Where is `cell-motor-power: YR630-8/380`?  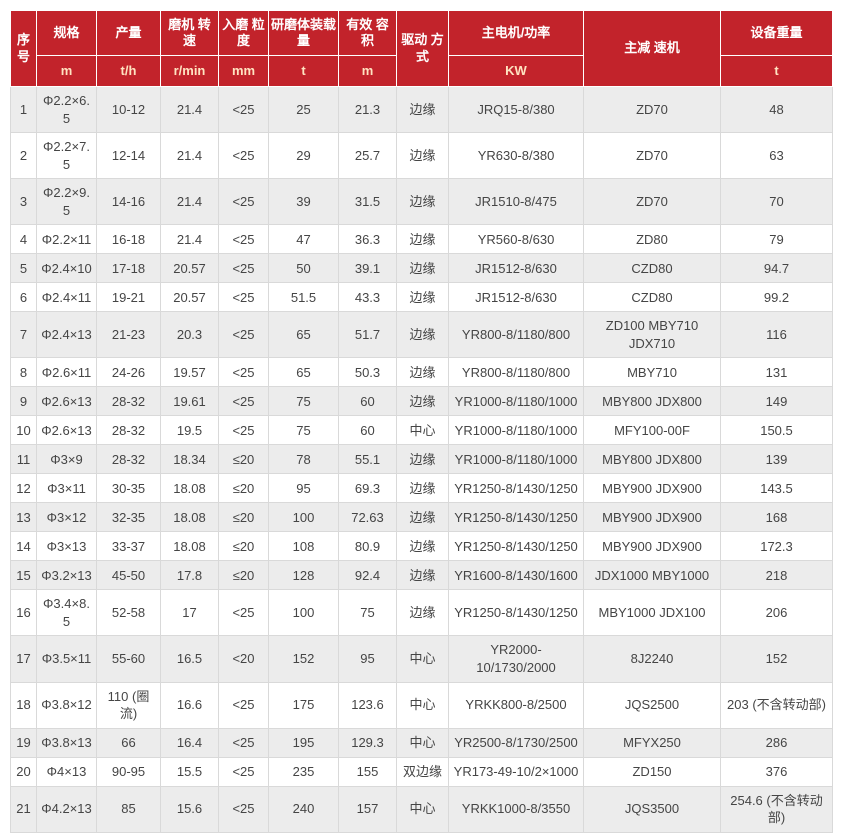
cell-motor-power: YR630-8/380 is located at coordinates (516, 156).